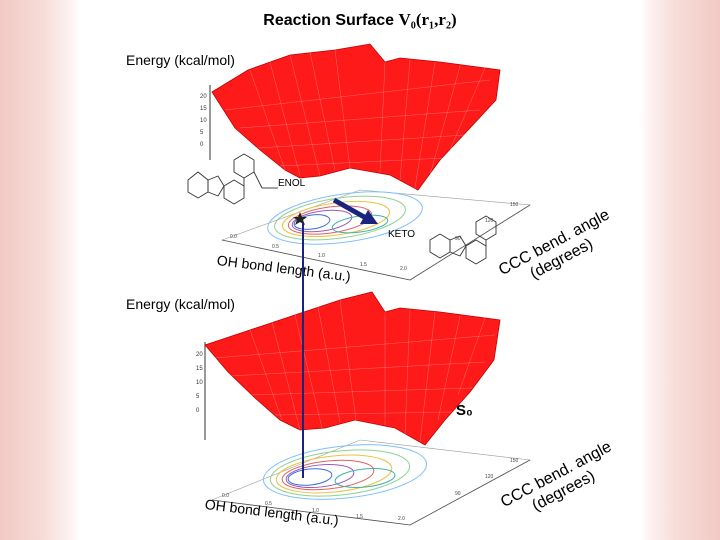 The height and width of the screenshot is (540, 720). I want to click on slide-title: Reaction Surface V₀(r₁,r₂), so click(360, 20).